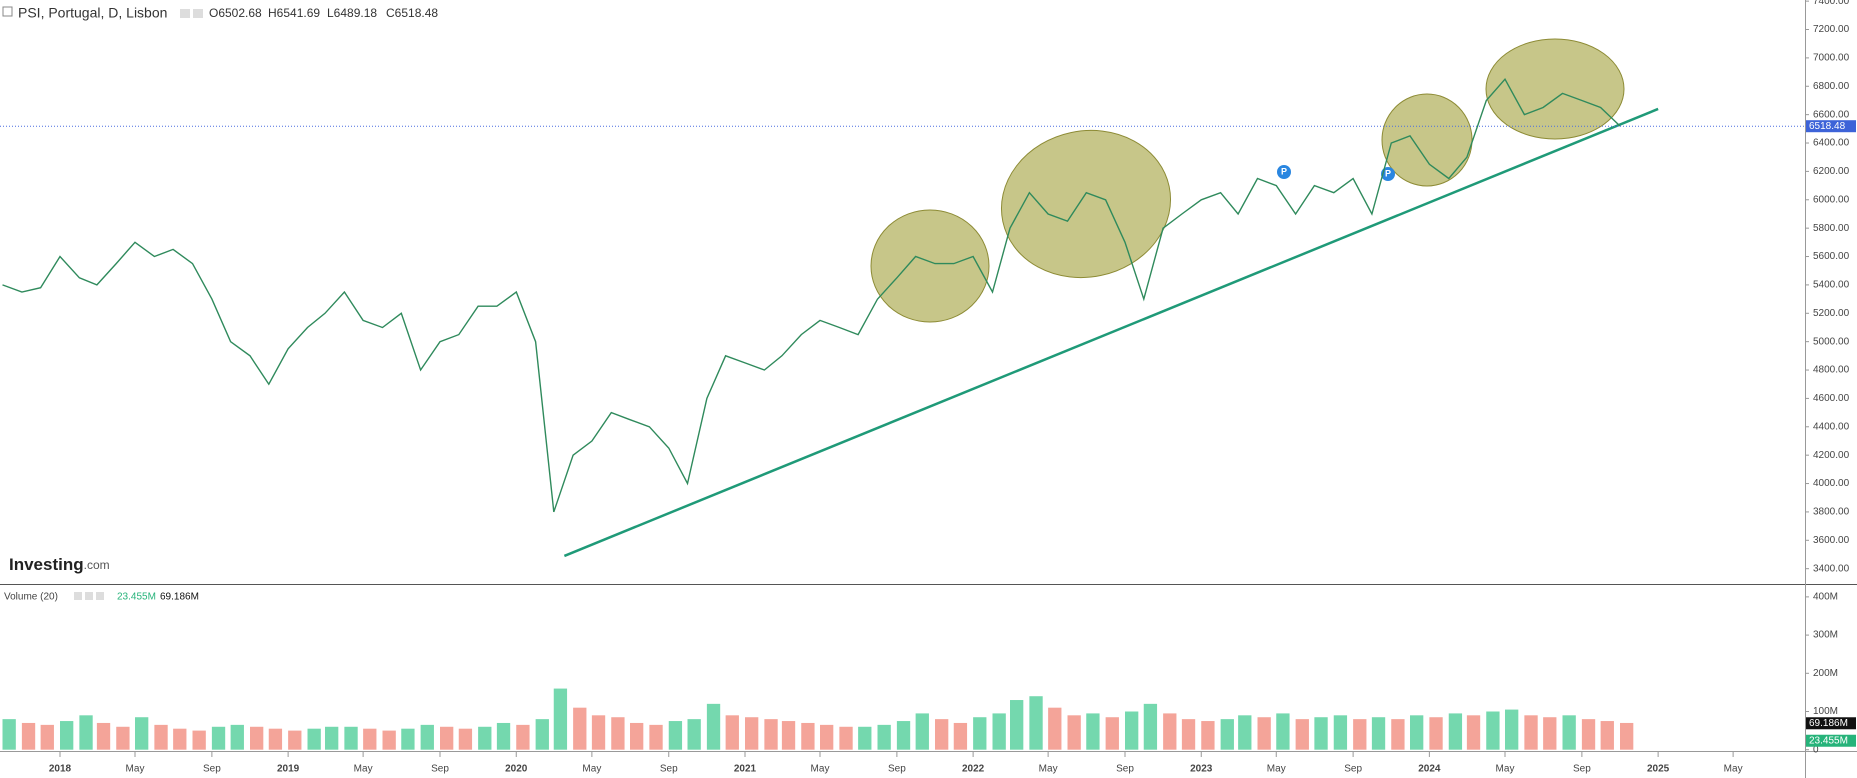 The image size is (1857, 778). What do you see at coordinates (1831, 143) in the screenshot?
I see `y-tick-label: 6400.00` at bounding box center [1831, 143].